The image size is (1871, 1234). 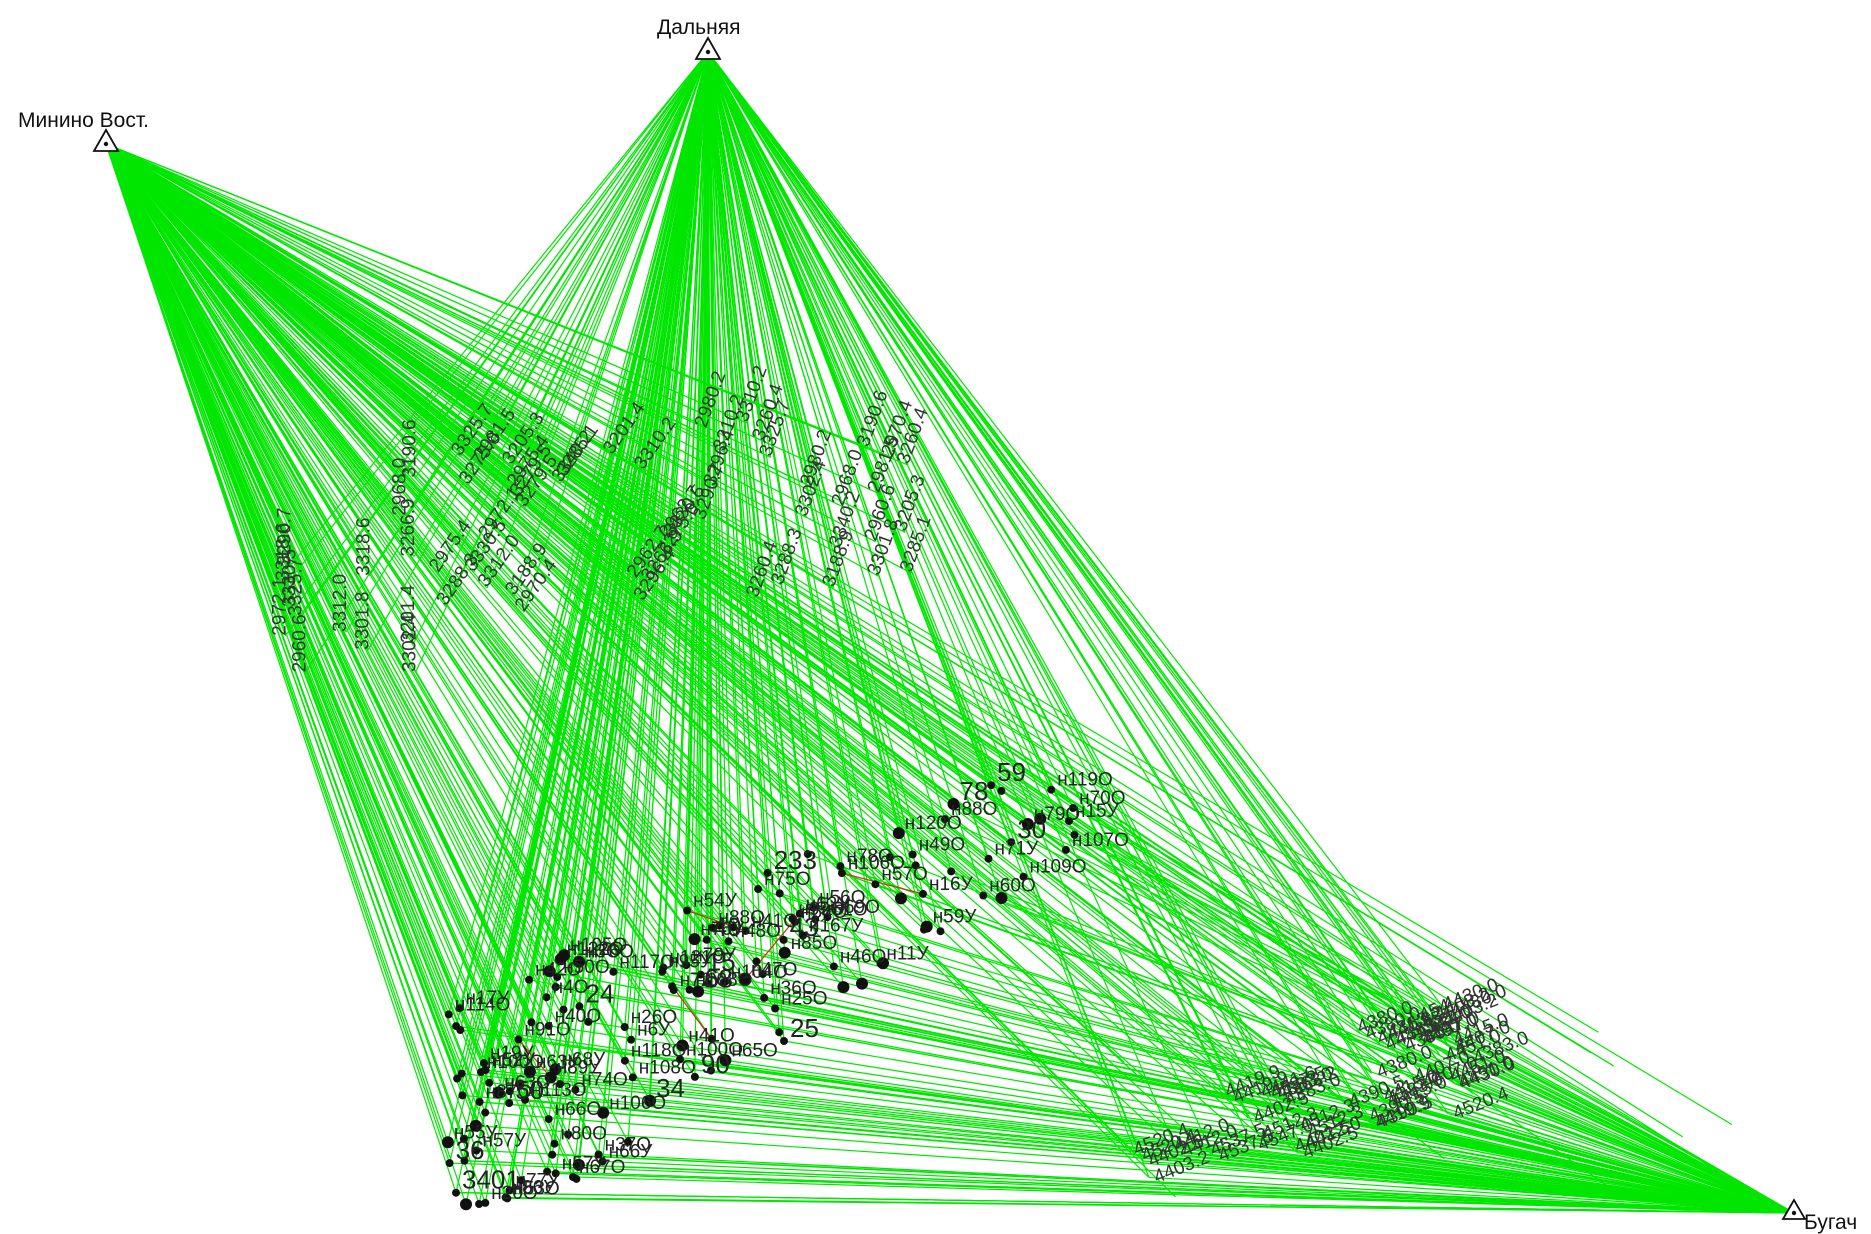 What do you see at coordinates (876, 863) in the screenshot?
I see `point-label: н106О` at bounding box center [876, 863].